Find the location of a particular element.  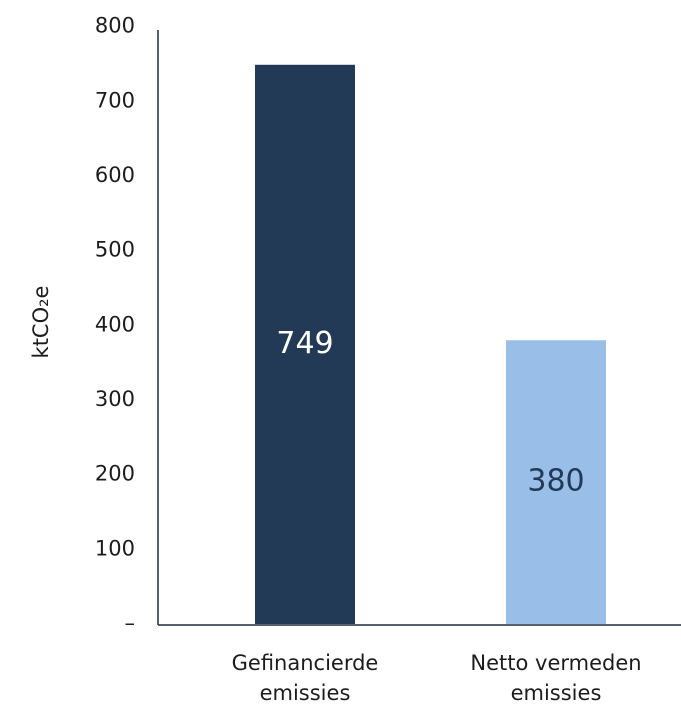

y-tick-label: 300 is located at coordinates (115, 399).